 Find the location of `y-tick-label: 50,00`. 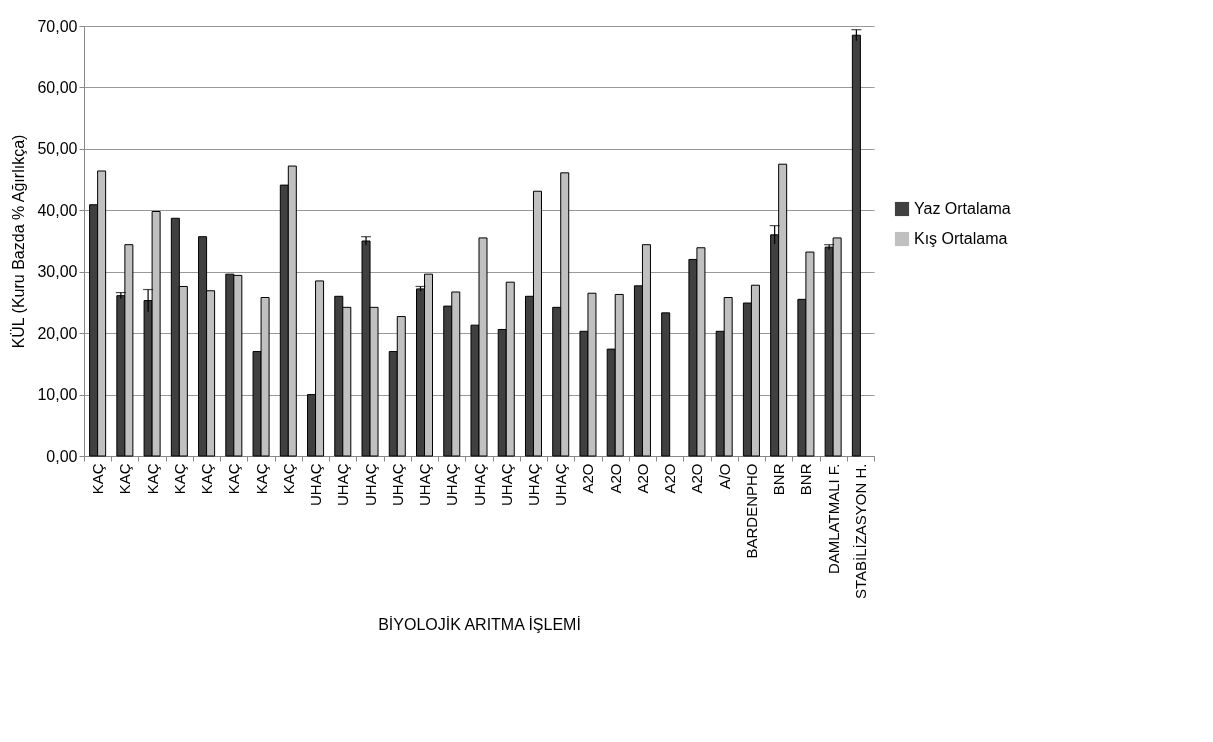

y-tick-label: 50,00 is located at coordinates (57, 149).